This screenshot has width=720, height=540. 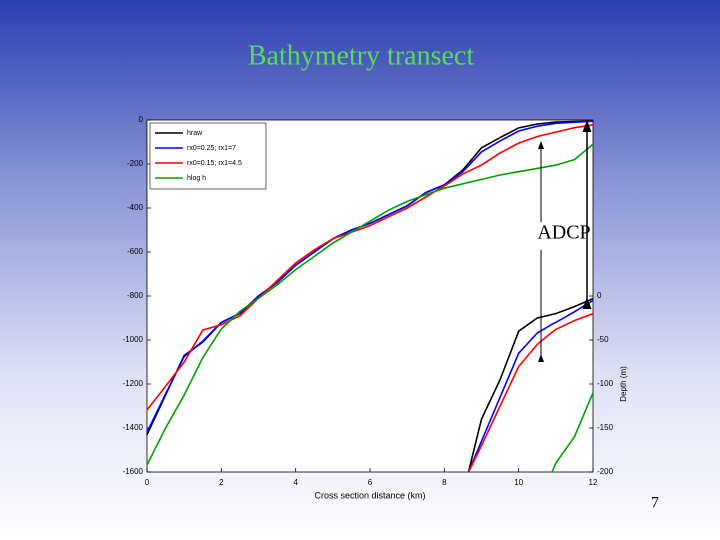 I want to click on x-tick-label: 2, so click(x=221, y=482).